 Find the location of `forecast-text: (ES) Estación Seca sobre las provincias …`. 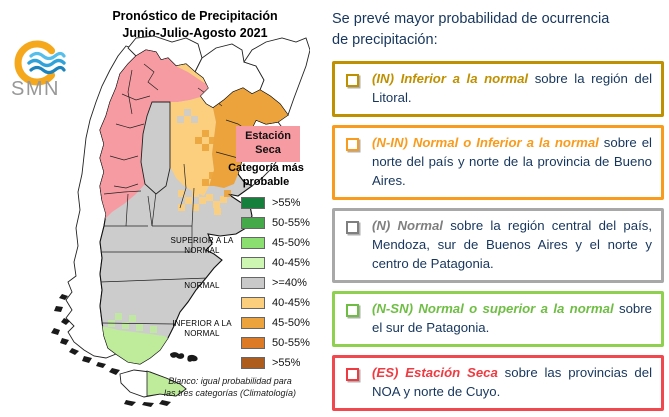

forecast-text: (ES) Estación Seca sobre las provincias … is located at coordinates (512, 382).